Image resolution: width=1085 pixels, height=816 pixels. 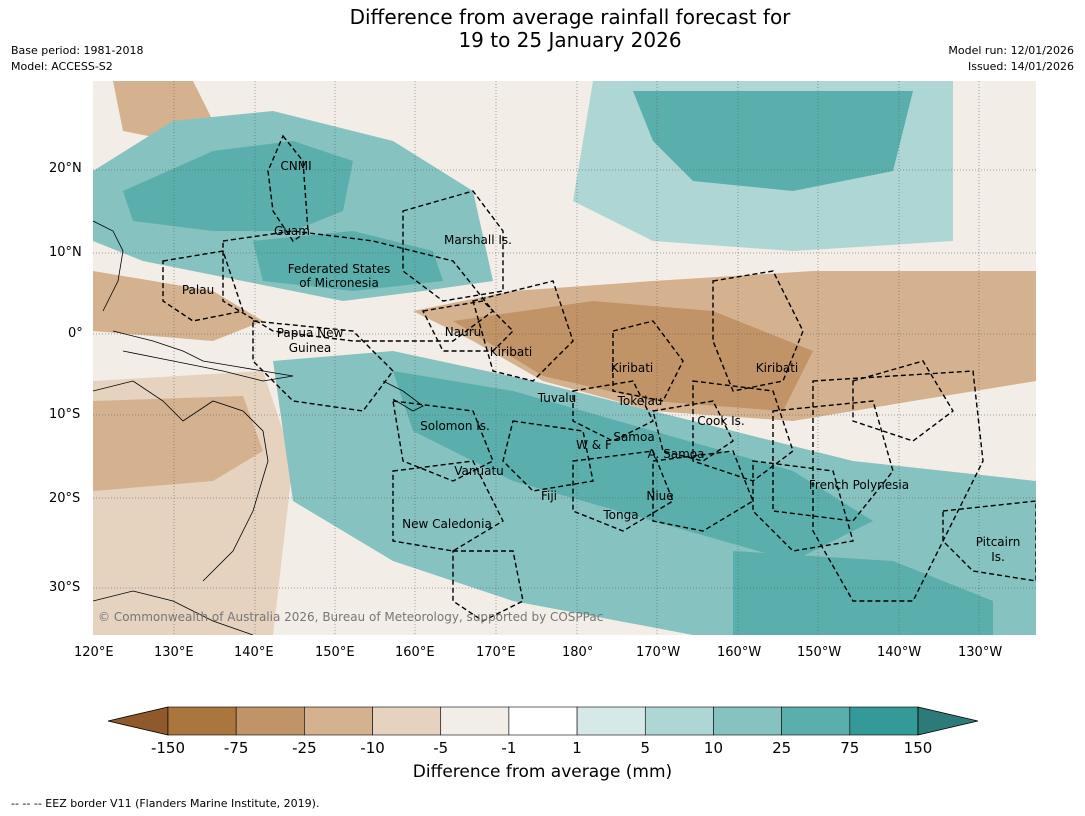 I want to click on lon-tick: 180°, so click(x=578, y=652).